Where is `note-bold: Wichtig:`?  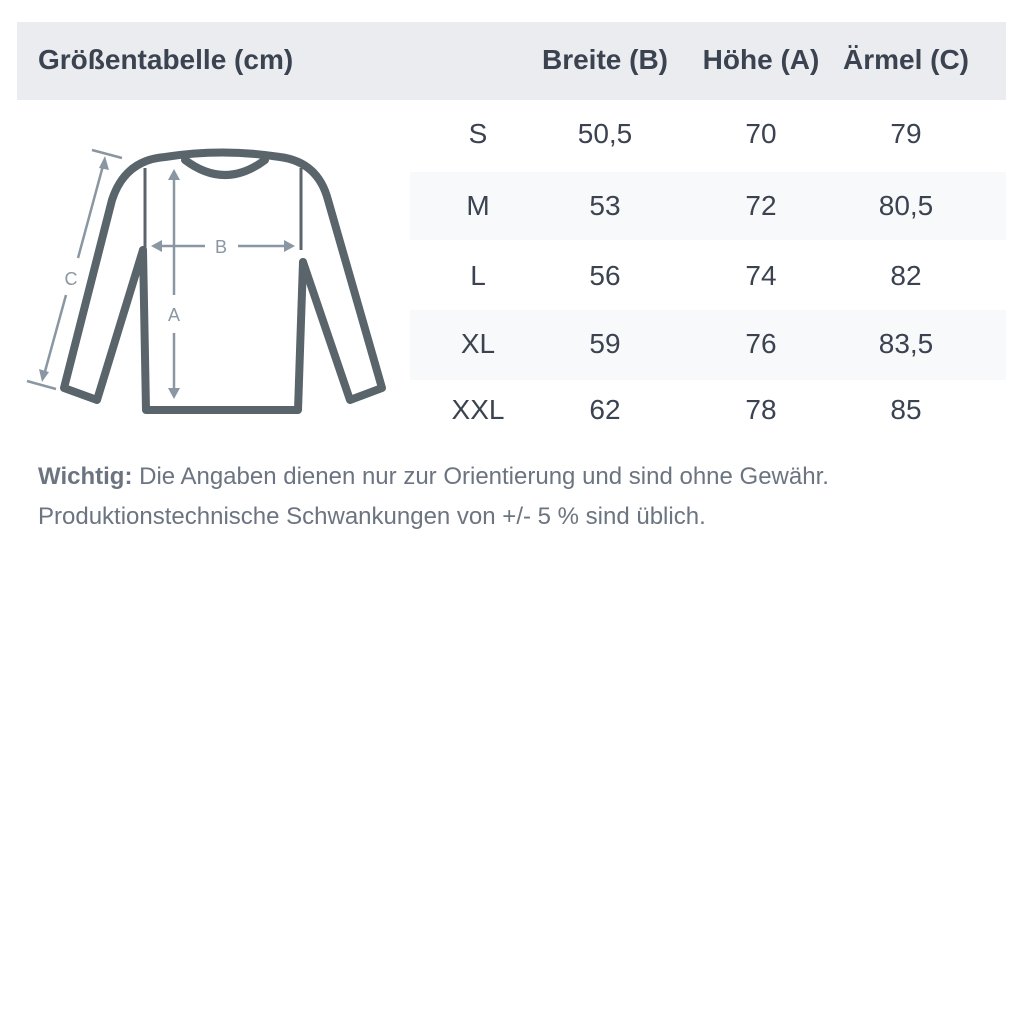 note-bold: Wichtig: is located at coordinates (85, 476).